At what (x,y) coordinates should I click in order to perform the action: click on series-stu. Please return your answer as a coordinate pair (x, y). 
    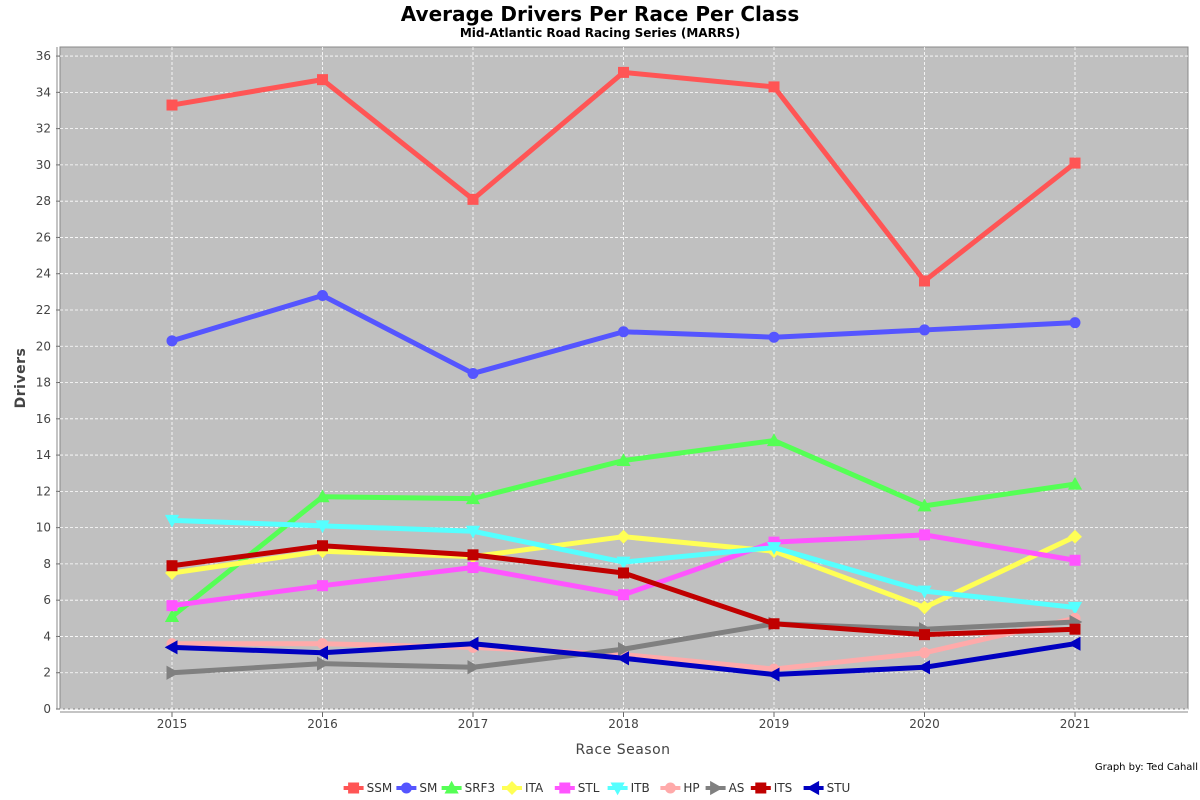
    Looking at the image, I should click on (622, 659).